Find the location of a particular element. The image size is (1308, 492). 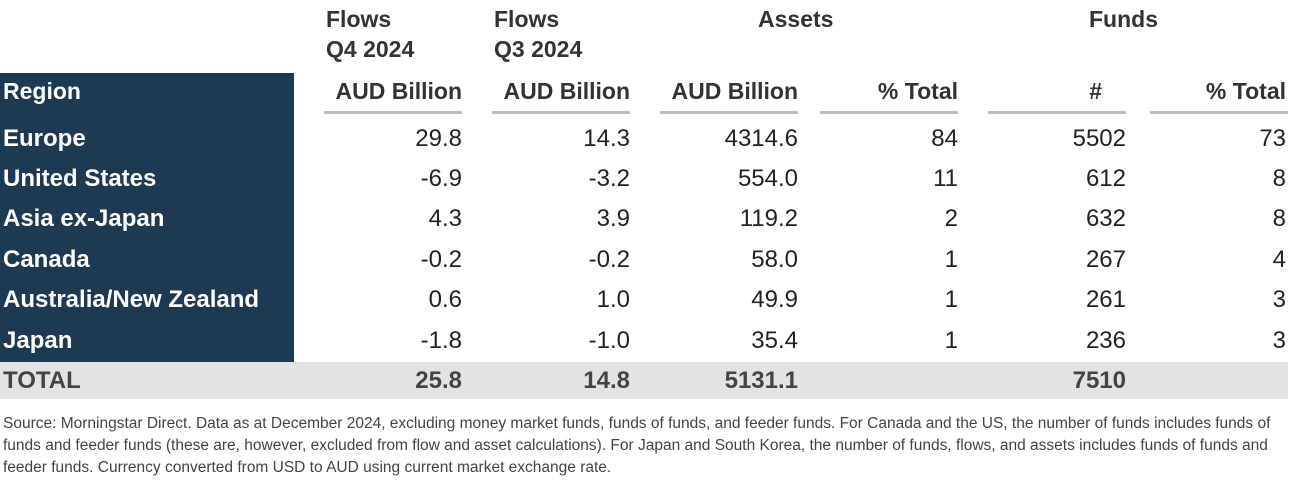

flows-q4-unit-header: AUD Billion is located at coordinates (399, 91).